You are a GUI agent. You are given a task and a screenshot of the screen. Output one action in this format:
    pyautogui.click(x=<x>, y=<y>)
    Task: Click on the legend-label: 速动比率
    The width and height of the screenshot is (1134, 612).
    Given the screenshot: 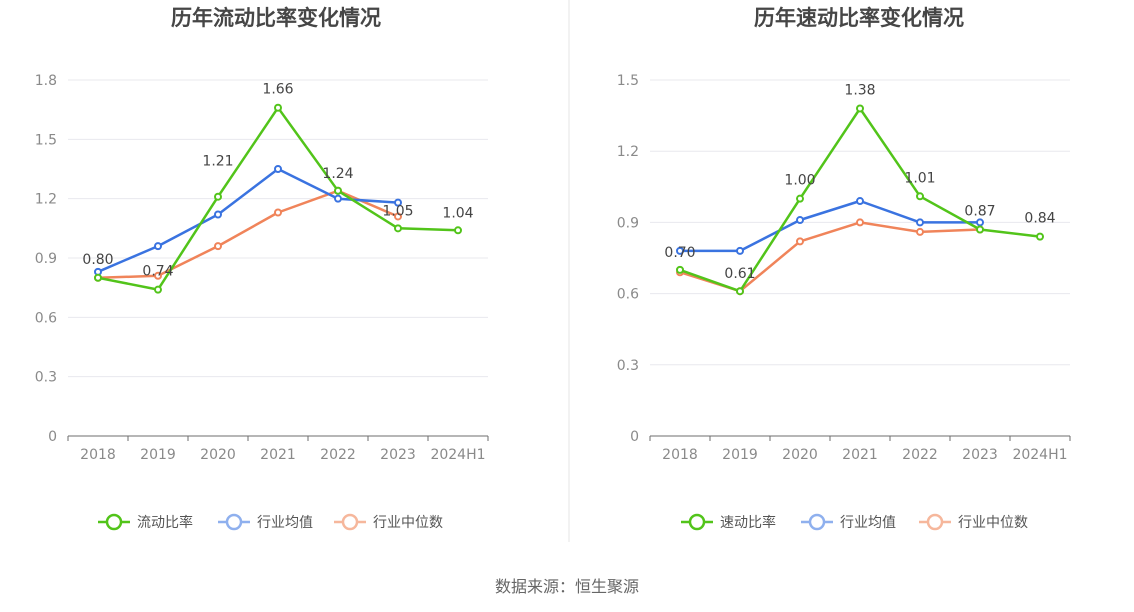 What is the action you would take?
    pyautogui.click(x=748, y=522)
    